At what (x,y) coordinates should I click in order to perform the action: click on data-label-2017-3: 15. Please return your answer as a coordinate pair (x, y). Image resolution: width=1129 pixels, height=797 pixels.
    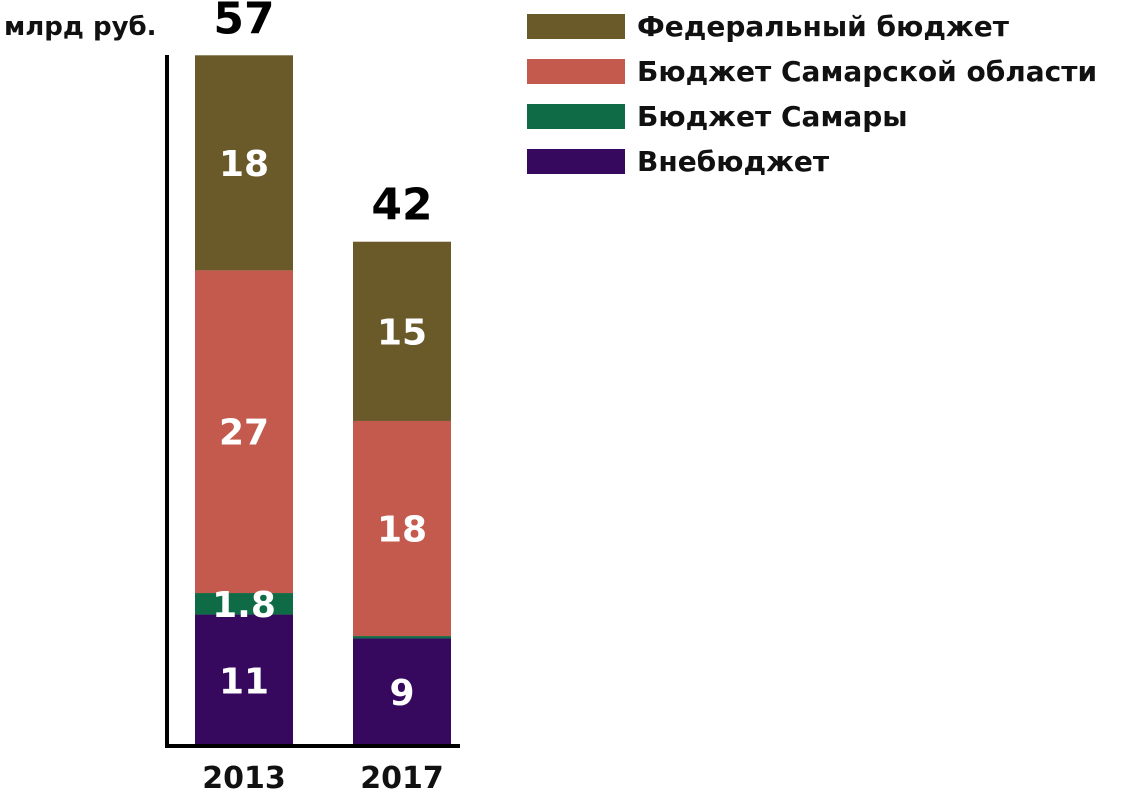
    Looking at the image, I should click on (402, 332).